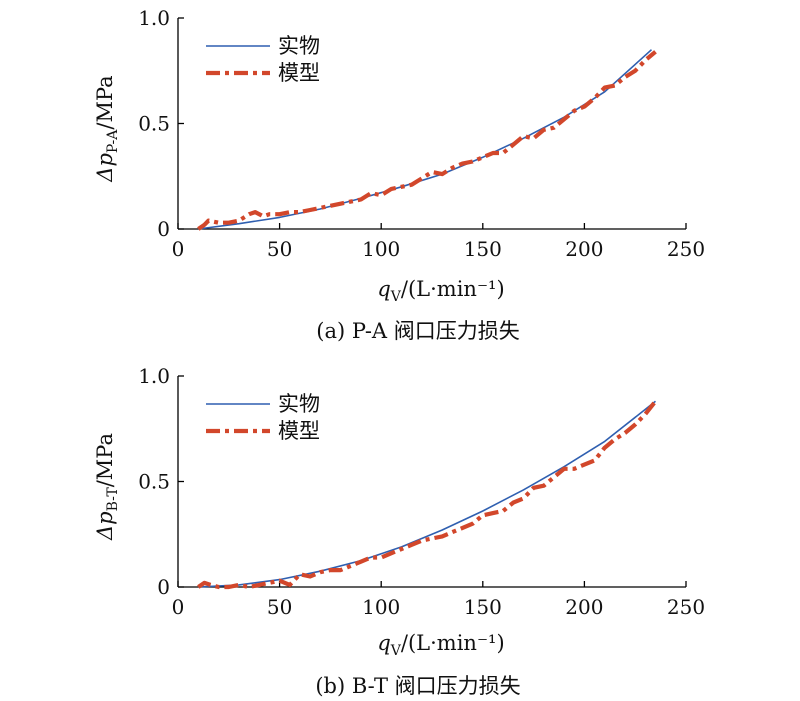 This screenshot has width=800, height=701. Describe the element at coordinates (113, 499) in the screenshot. I see `y-axis-title-sub: B-T` at that location.